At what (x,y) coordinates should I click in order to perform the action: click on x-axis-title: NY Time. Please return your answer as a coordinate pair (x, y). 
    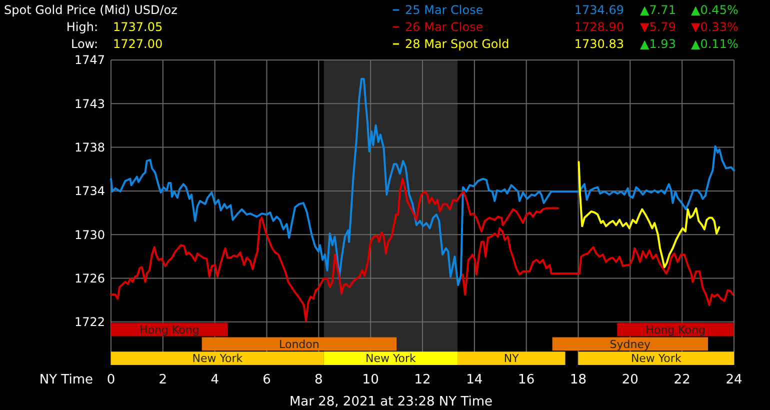
    Looking at the image, I should click on (66, 380).